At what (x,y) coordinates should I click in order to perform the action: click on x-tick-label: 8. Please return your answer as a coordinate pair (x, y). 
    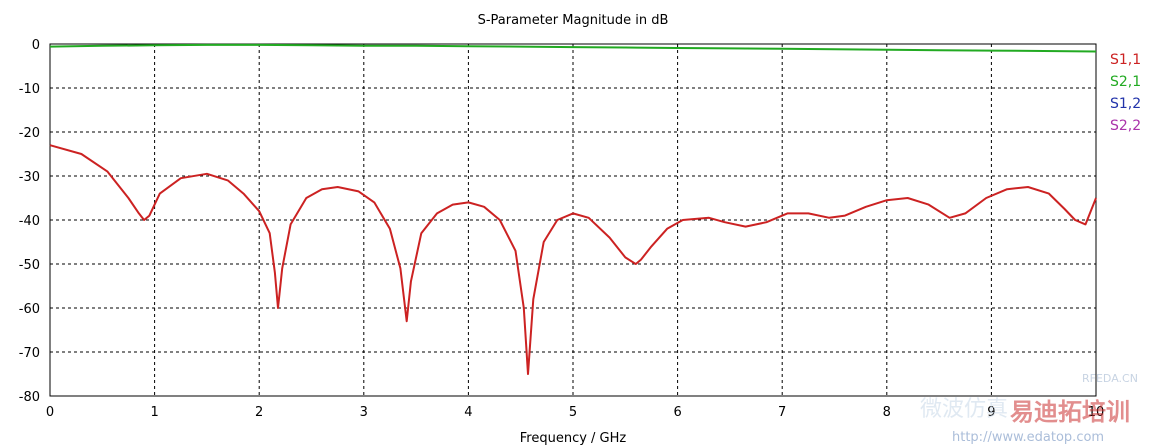
    Looking at the image, I should click on (887, 412).